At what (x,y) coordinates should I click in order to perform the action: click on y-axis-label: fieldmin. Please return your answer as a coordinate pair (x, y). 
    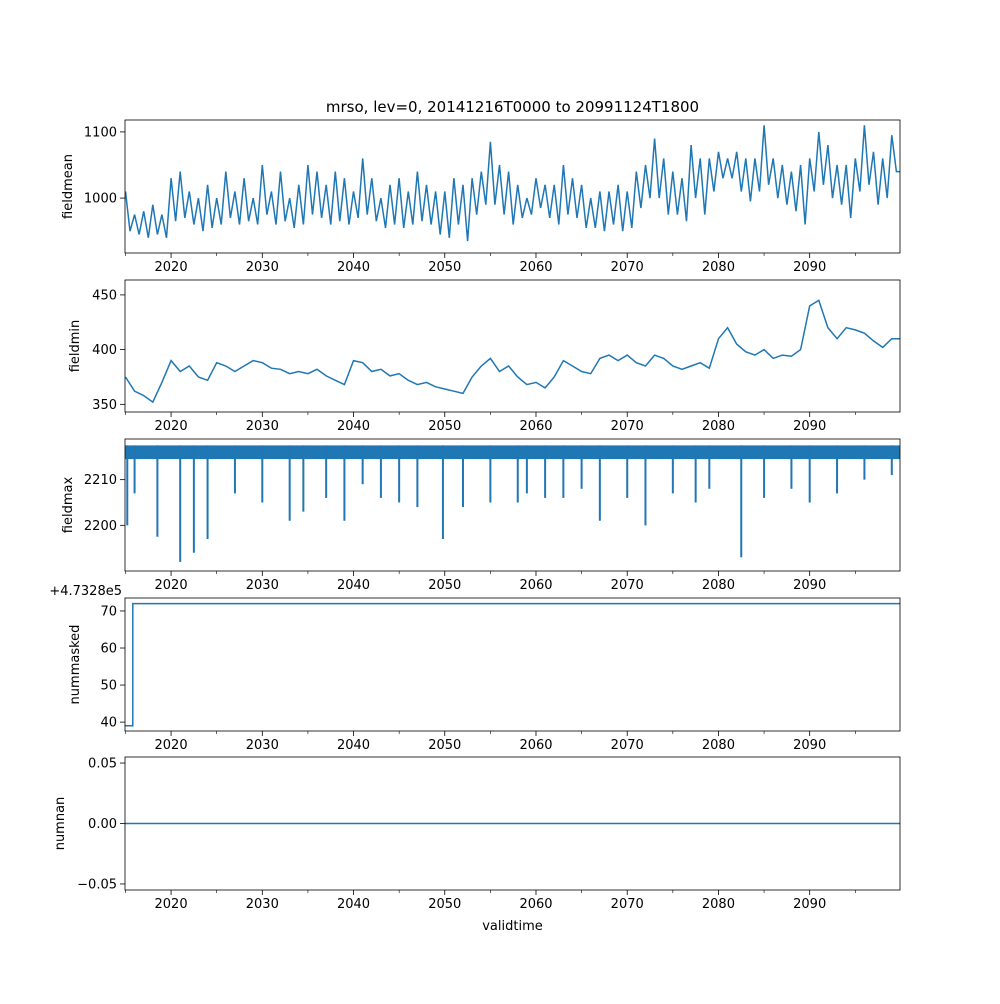
    Looking at the image, I should click on (75, 346).